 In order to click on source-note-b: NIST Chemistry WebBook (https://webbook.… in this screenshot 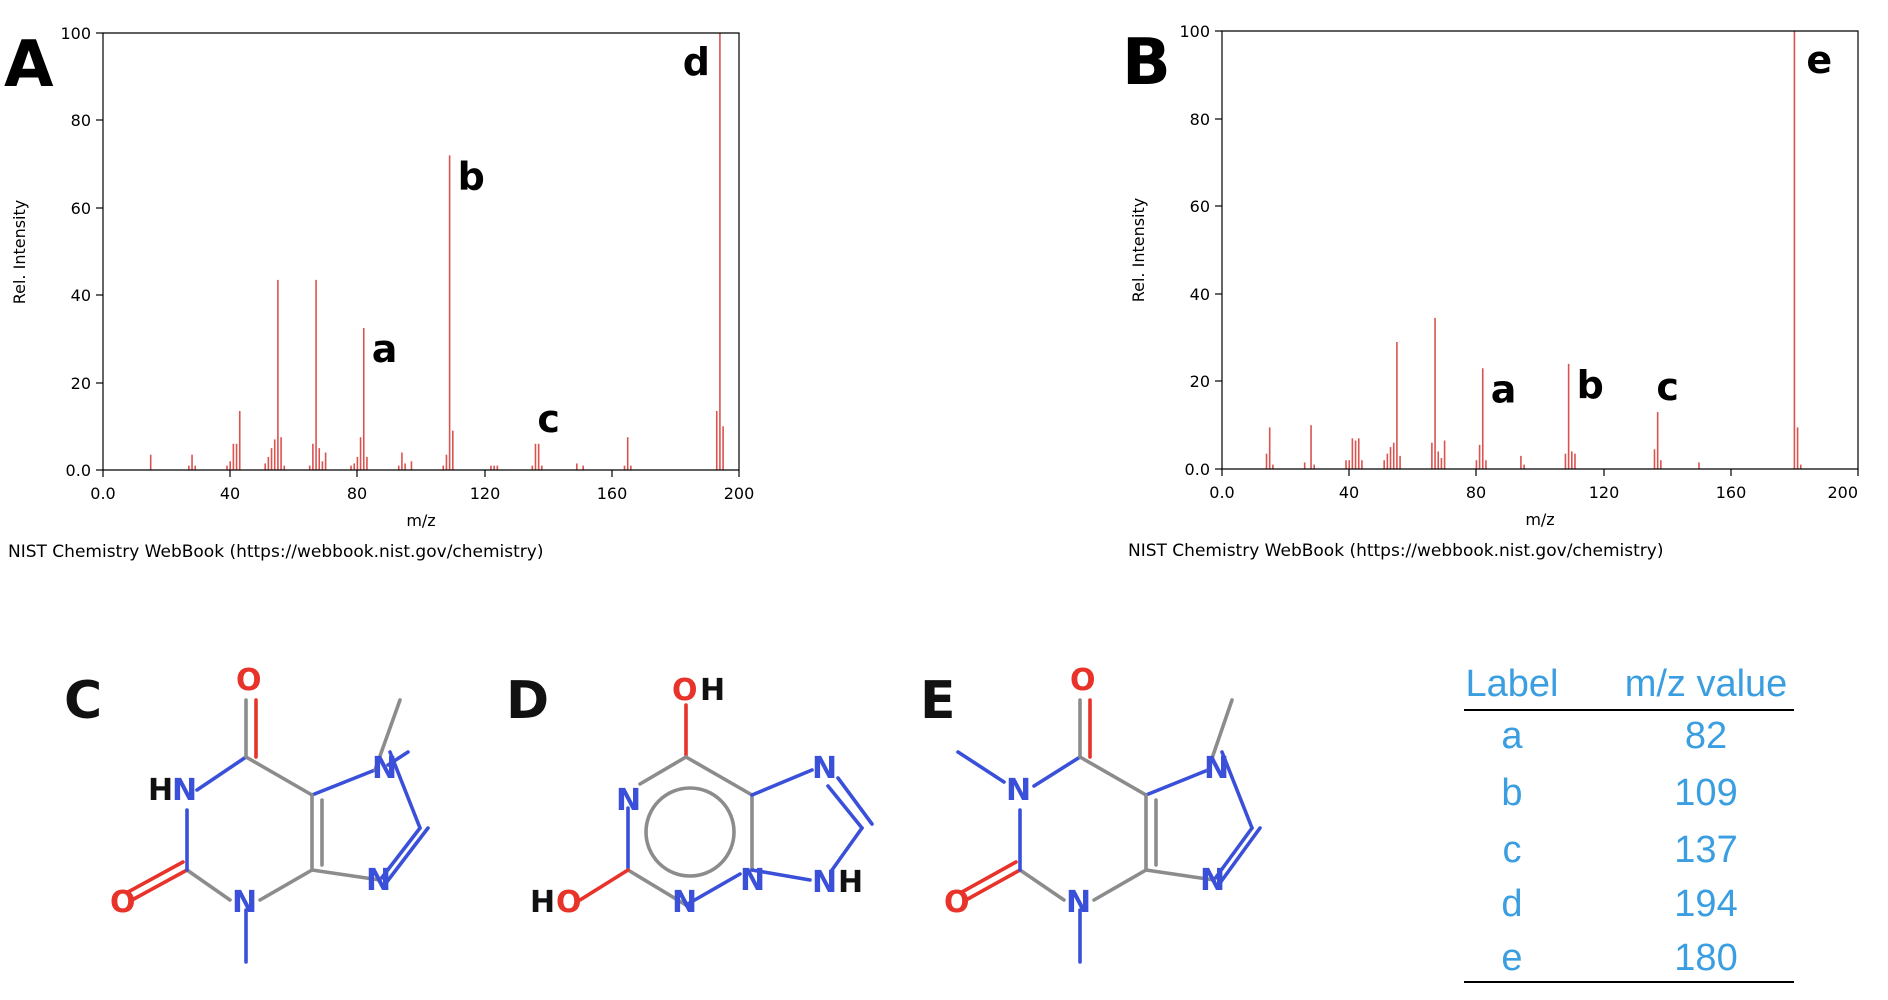, I will do `click(1395, 551)`.